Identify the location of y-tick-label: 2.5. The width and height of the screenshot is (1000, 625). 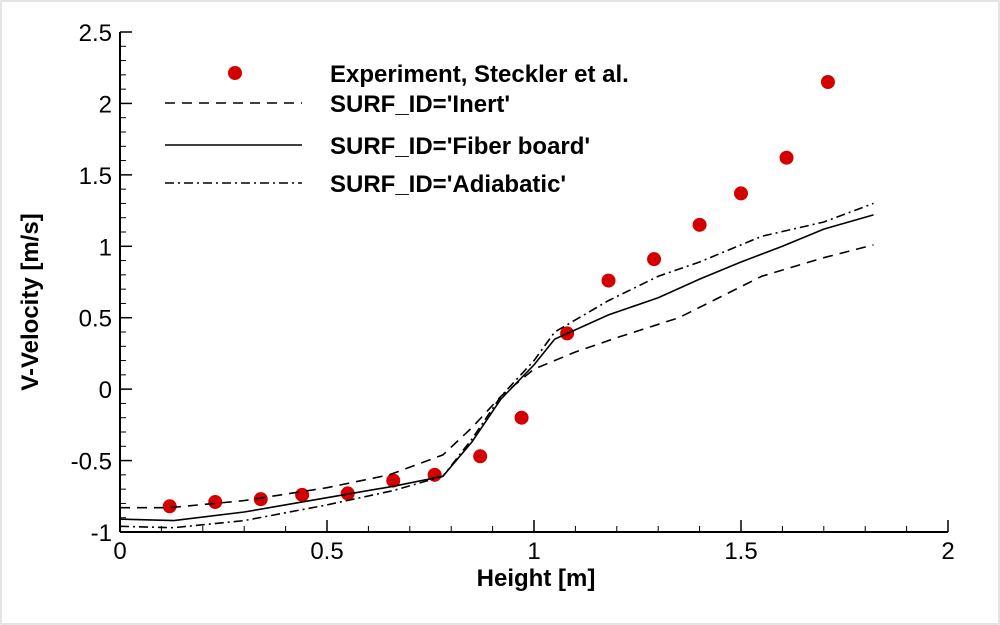
(95, 33).